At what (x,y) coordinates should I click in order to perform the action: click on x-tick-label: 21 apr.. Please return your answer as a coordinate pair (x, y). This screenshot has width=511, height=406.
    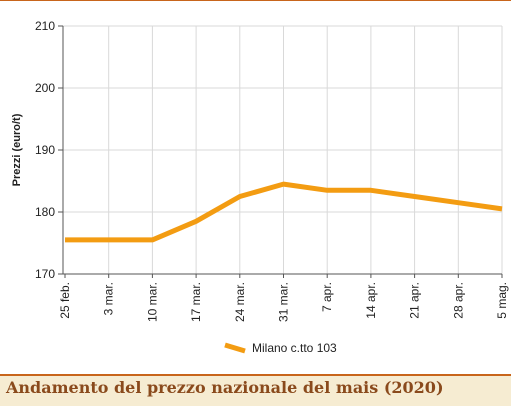
    Looking at the image, I should click on (415, 300).